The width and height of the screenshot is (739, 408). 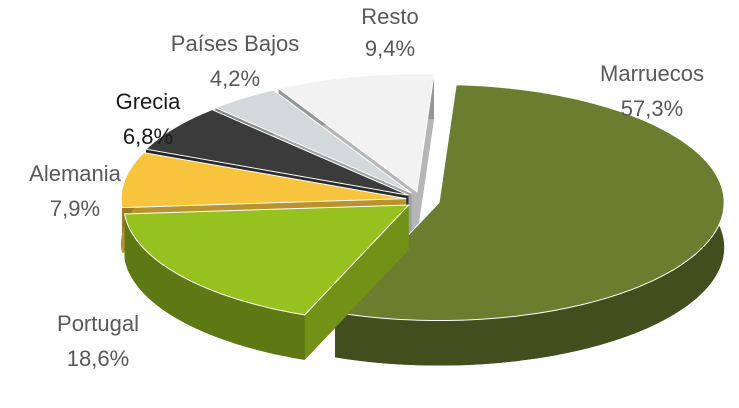 I want to click on value-label: 6,8%, so click(x=148, y=136).